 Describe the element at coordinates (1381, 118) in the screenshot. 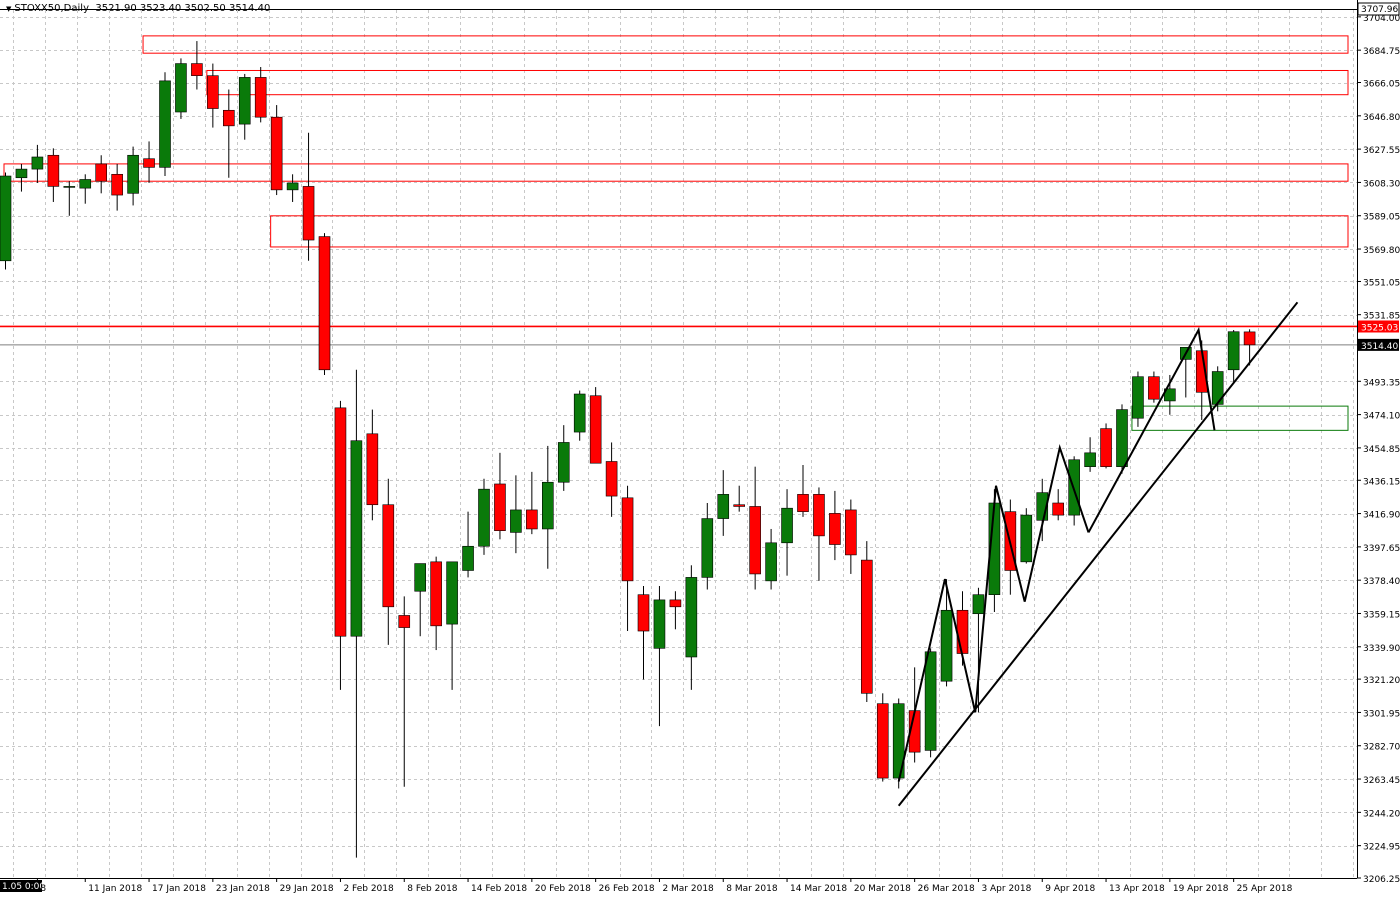

I see `y-tick-label: 3646.80` at that location.